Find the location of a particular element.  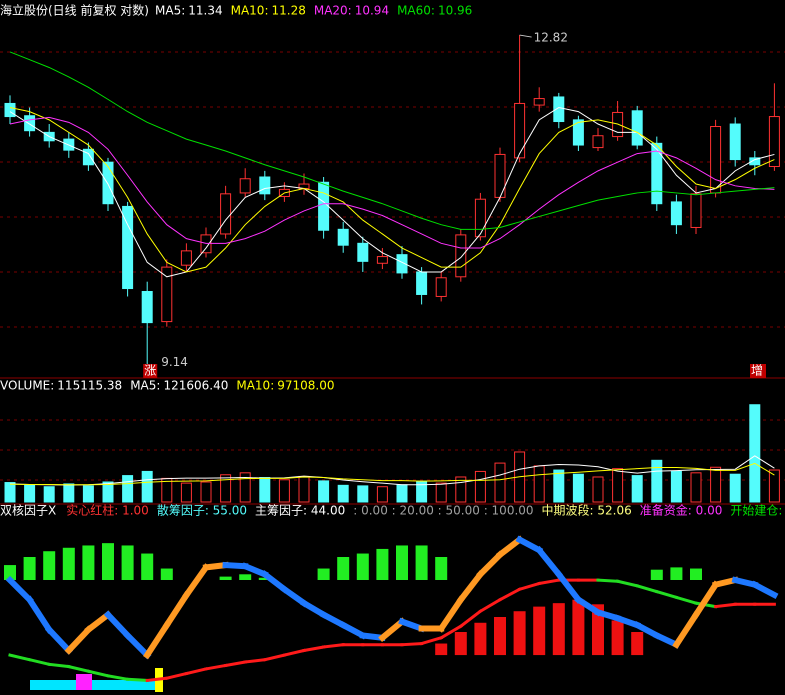

legend-text: 中期波段: 52.06 is located at coordinates (587, 510).